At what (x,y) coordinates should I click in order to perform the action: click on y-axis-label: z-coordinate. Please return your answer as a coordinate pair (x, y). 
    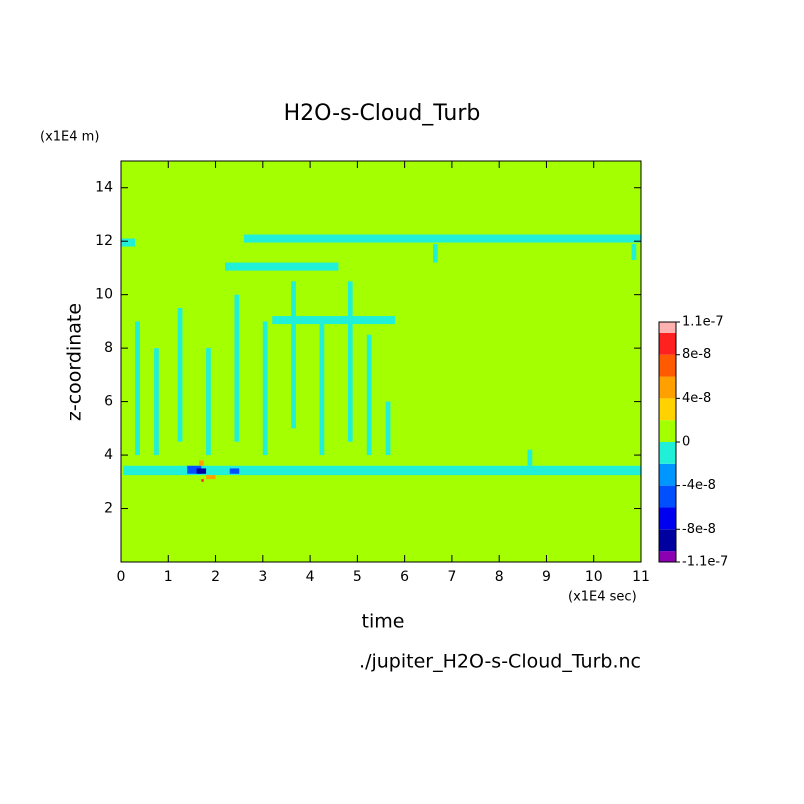
    Looking at the image, I should click on (75, 362).